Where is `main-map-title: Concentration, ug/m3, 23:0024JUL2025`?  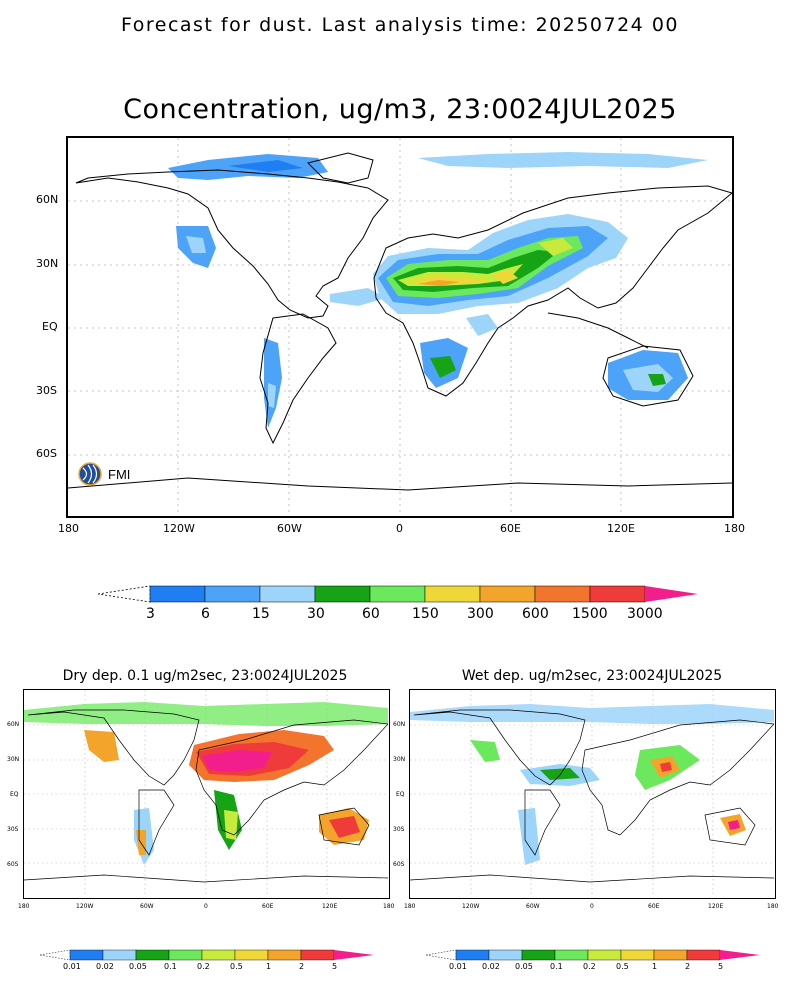 main-map-title: Concentration, ug/m3, 23:0024JUL2025 is located at coordinates (400, 109).